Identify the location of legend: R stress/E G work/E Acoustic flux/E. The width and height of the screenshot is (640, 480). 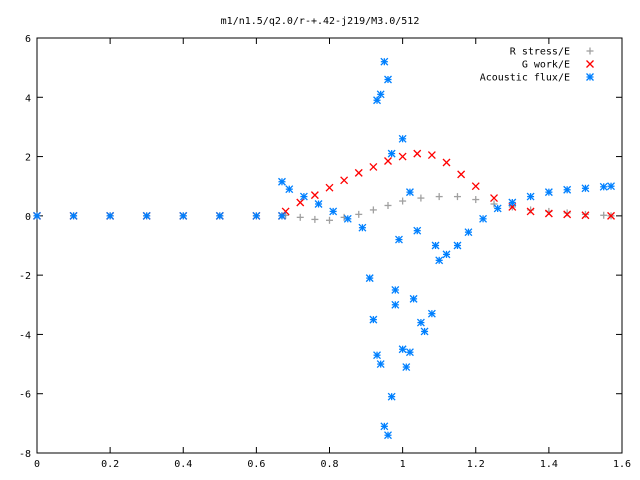
(537, 65).